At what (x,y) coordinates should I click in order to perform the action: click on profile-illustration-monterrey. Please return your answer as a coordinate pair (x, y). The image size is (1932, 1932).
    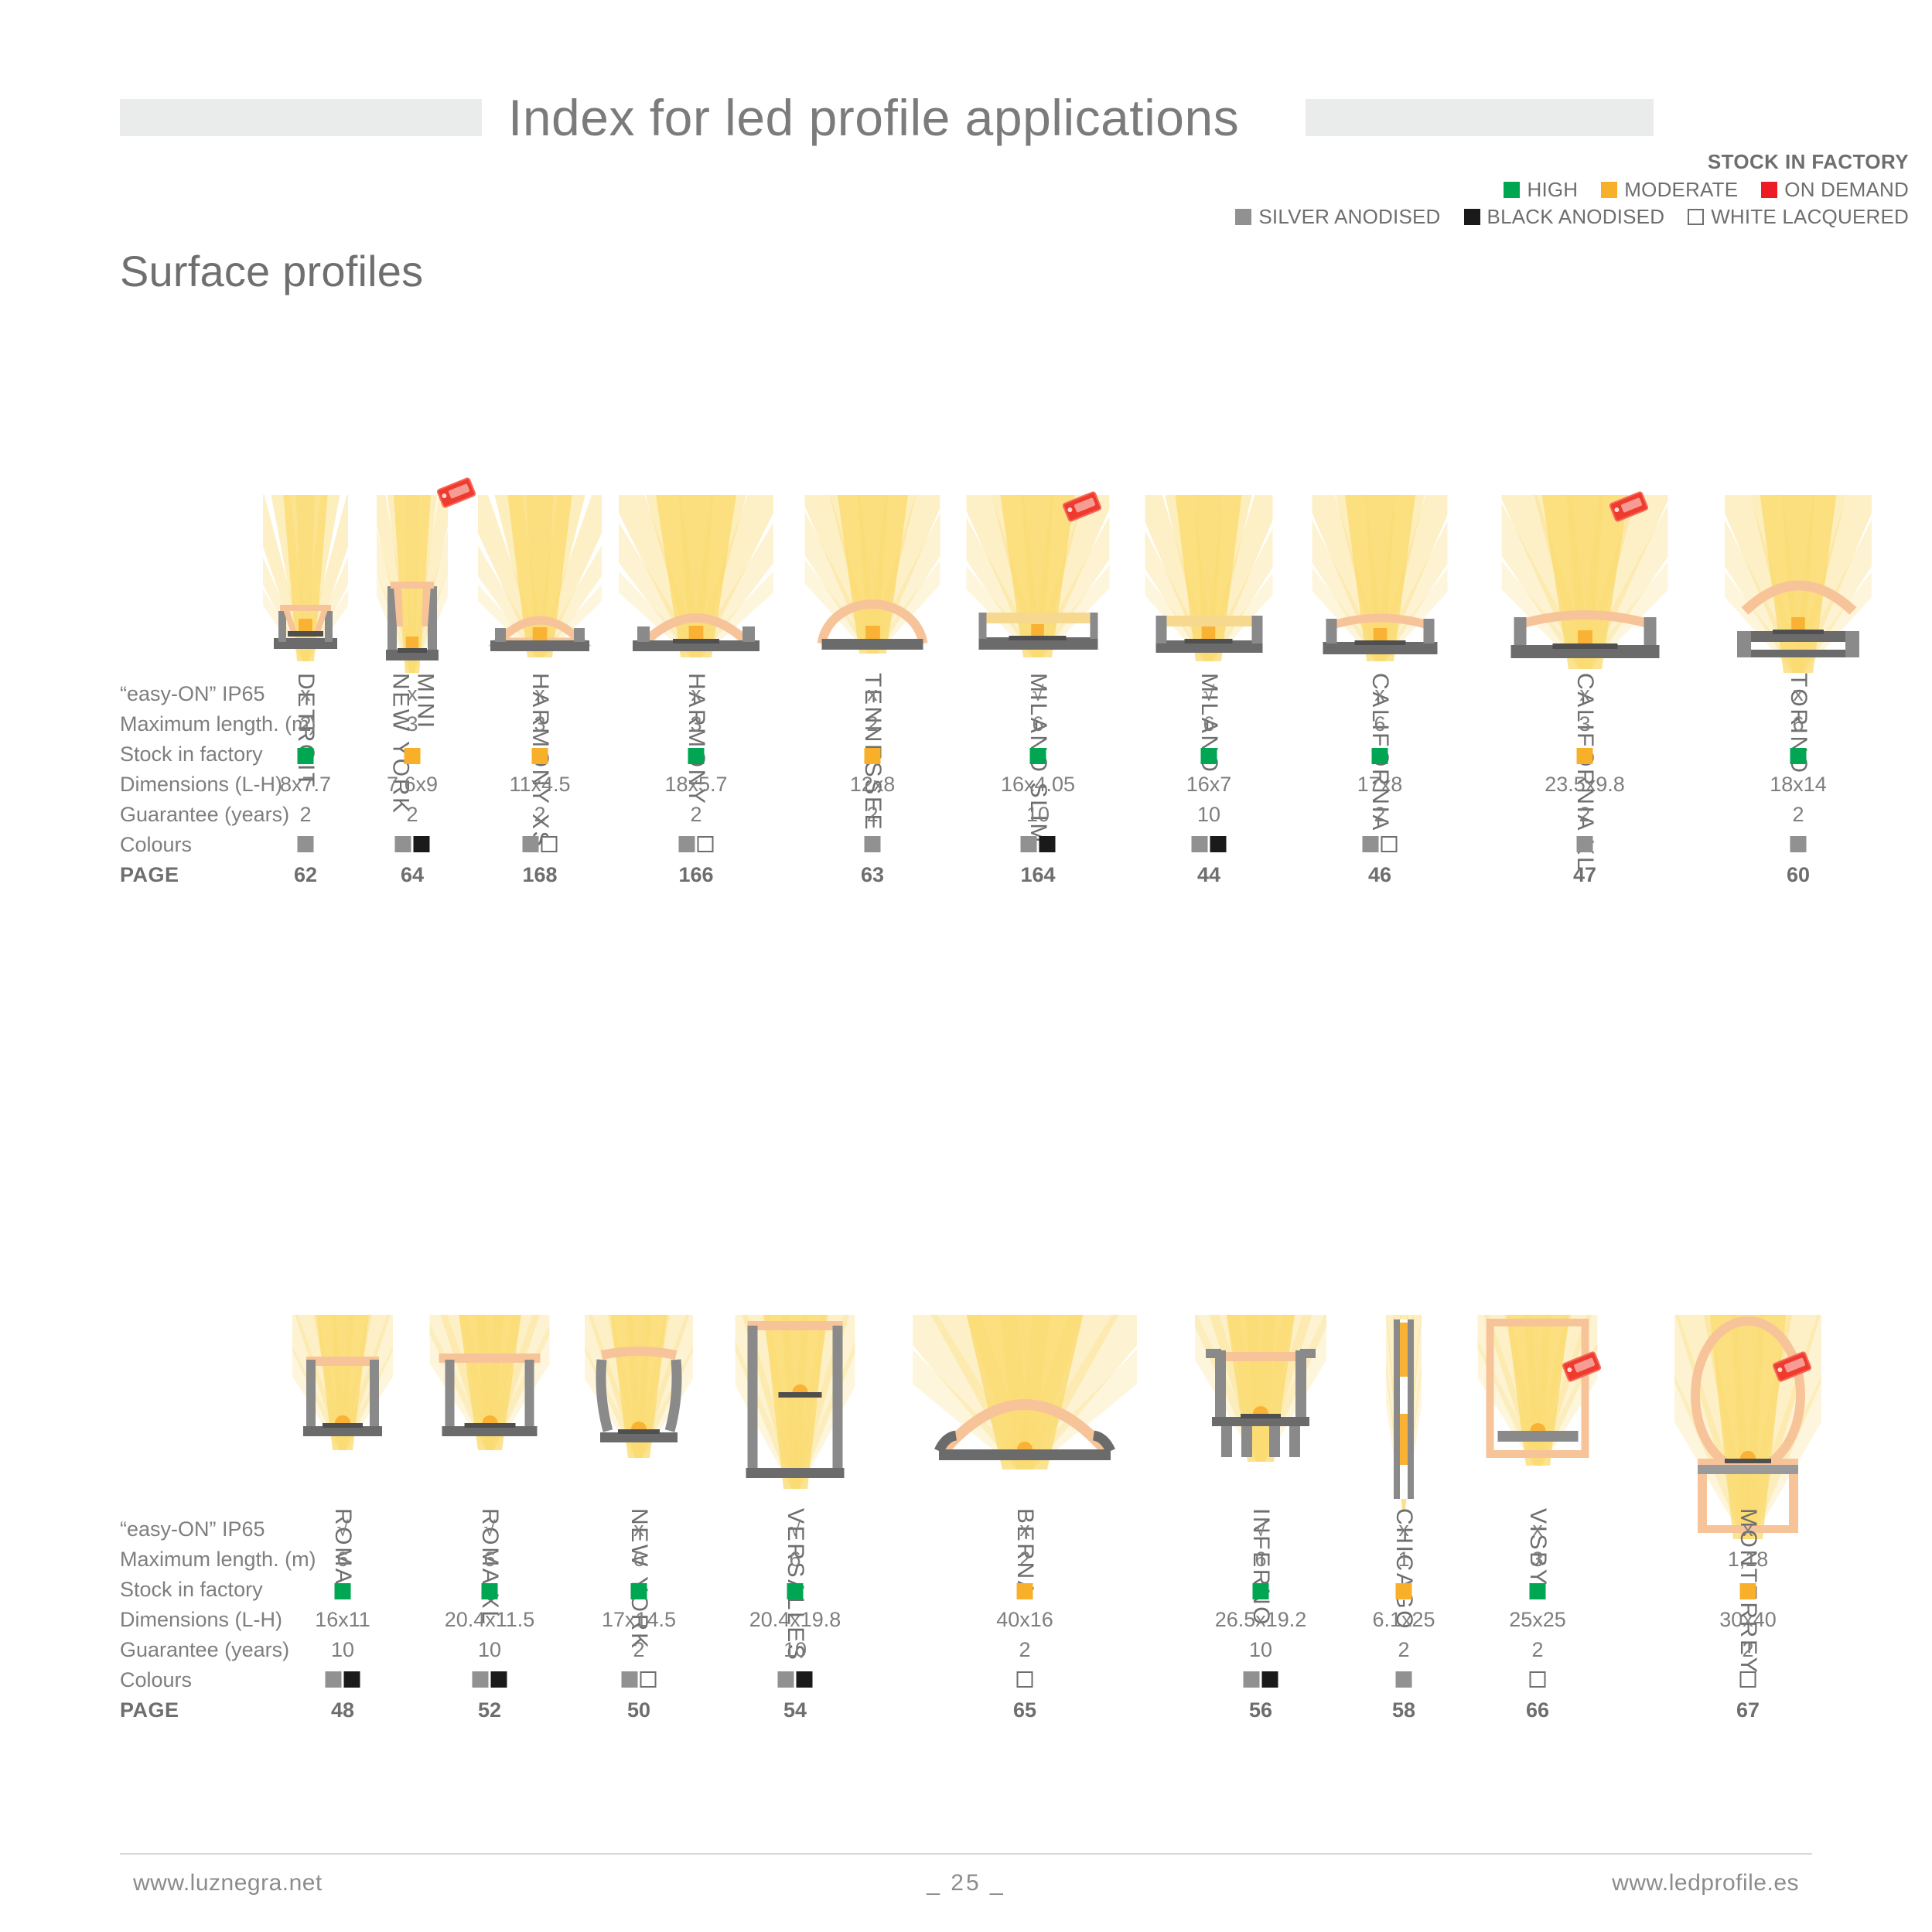
    Looking at the image, I should click on (1748, 1427).